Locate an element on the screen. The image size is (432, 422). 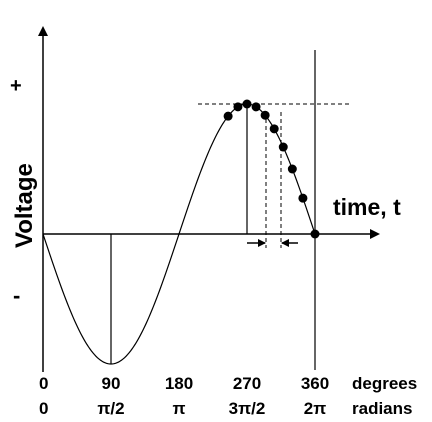
plus-sign: + is located at coordinates (16, 86).